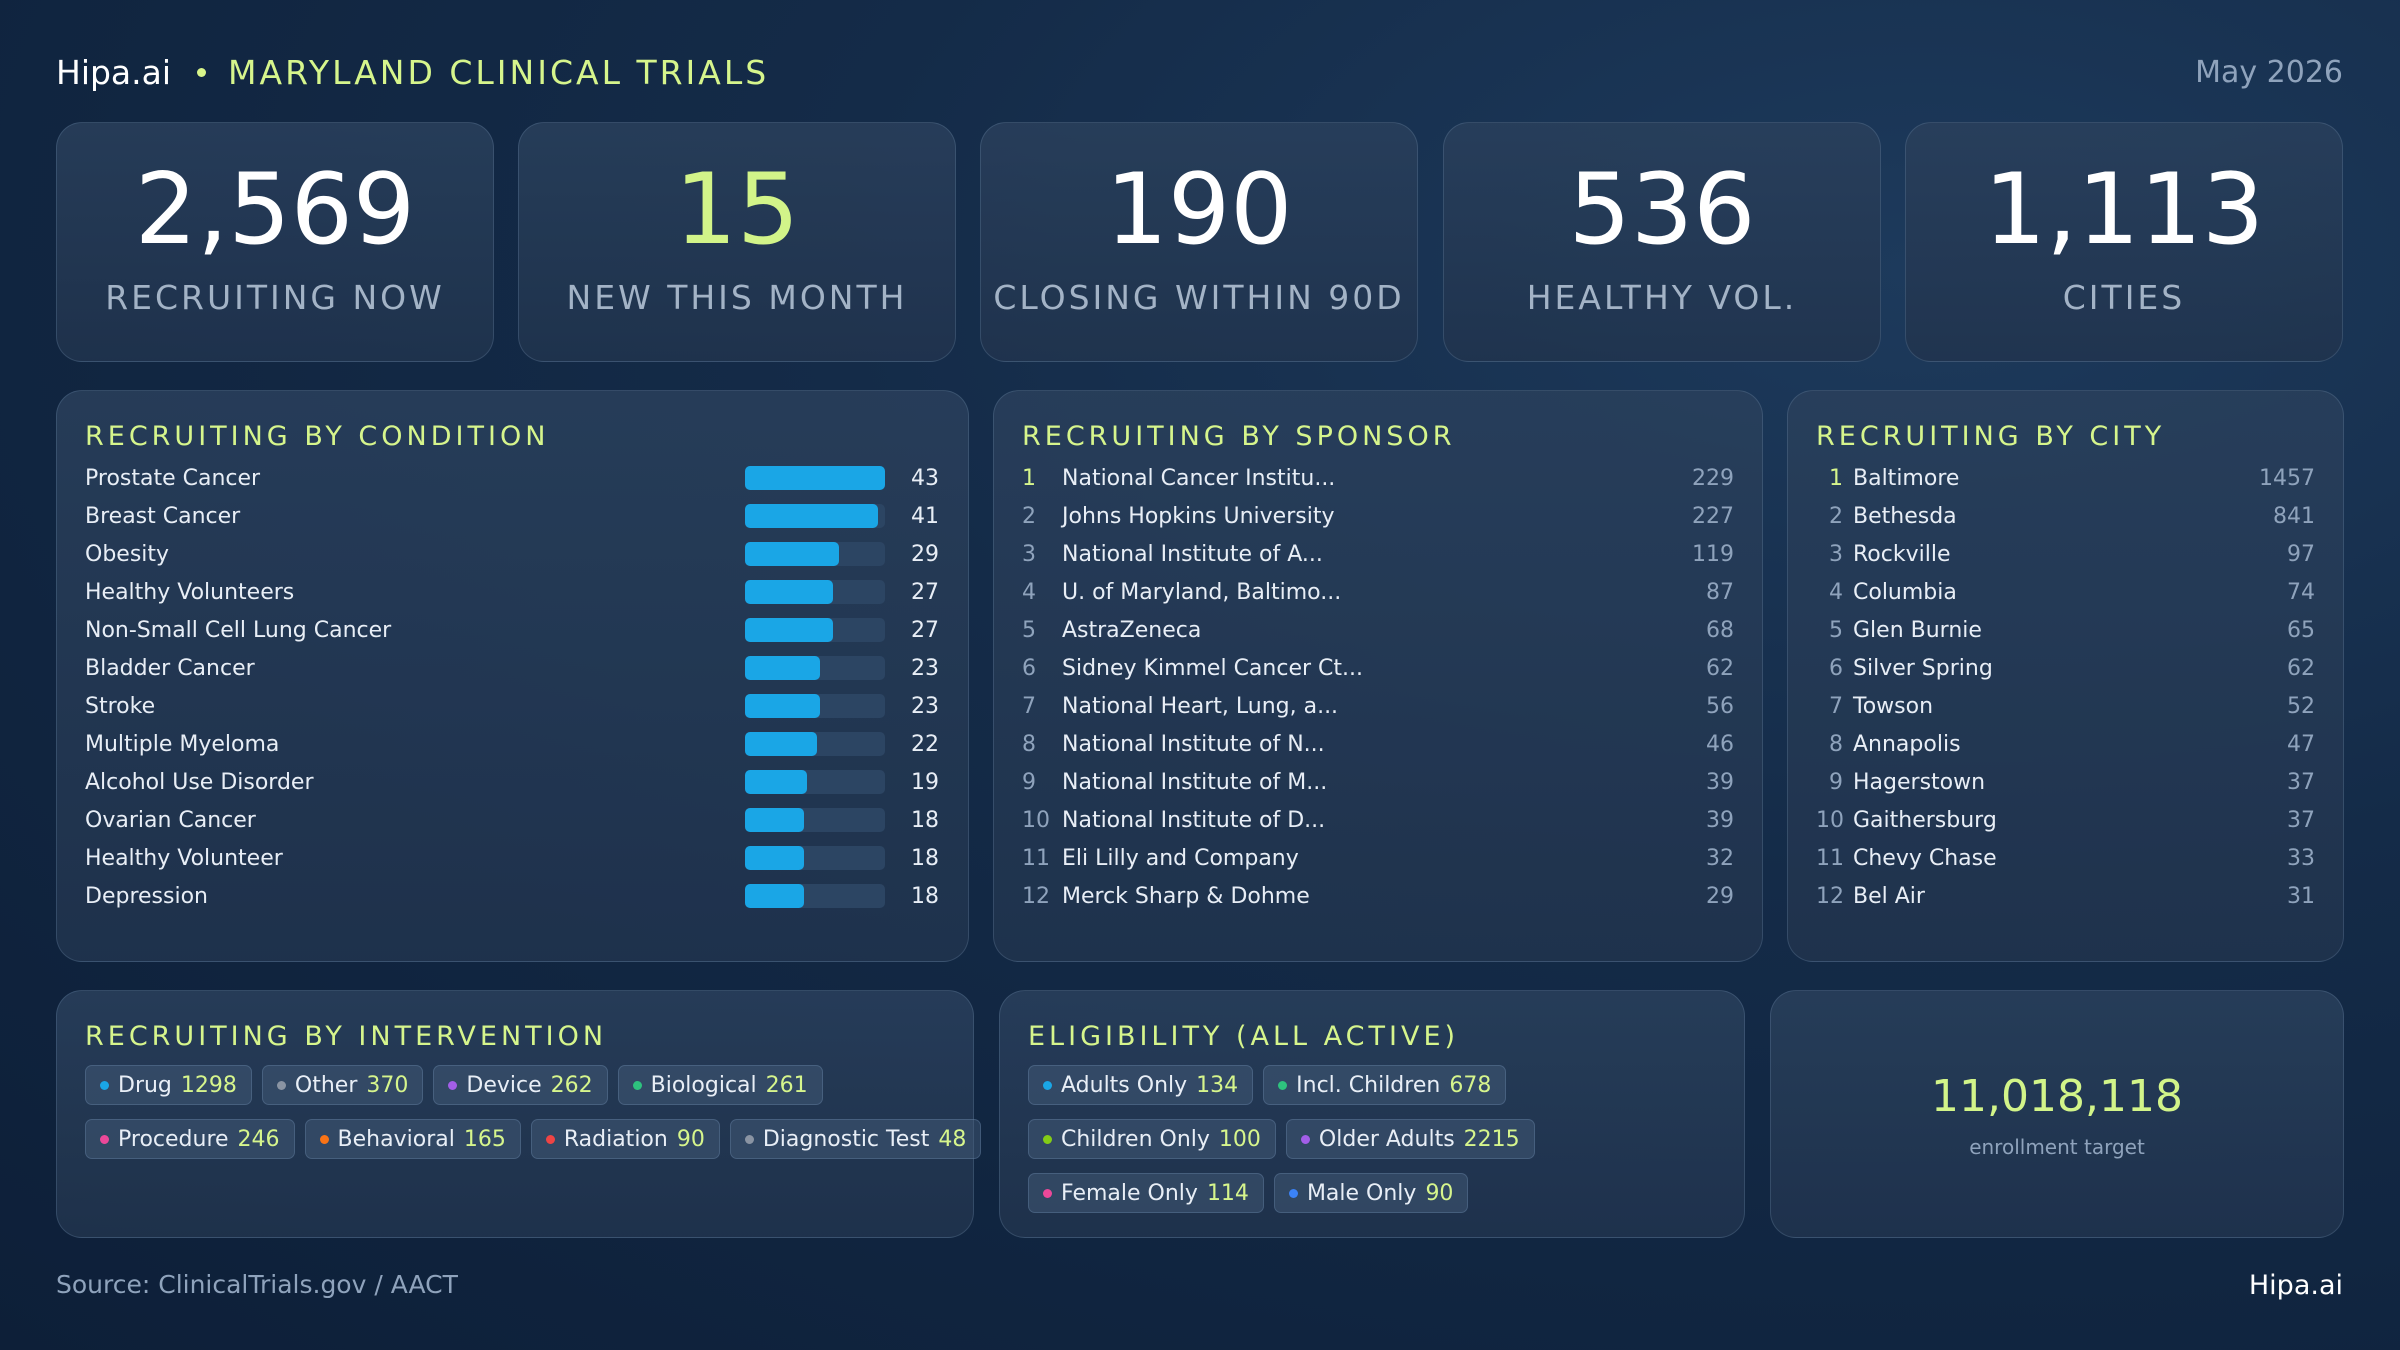 This screenshot has width=2400, height=1350. I want to click on sponsor-row: 3 National Institute of A... 119, so click(1378, 554).